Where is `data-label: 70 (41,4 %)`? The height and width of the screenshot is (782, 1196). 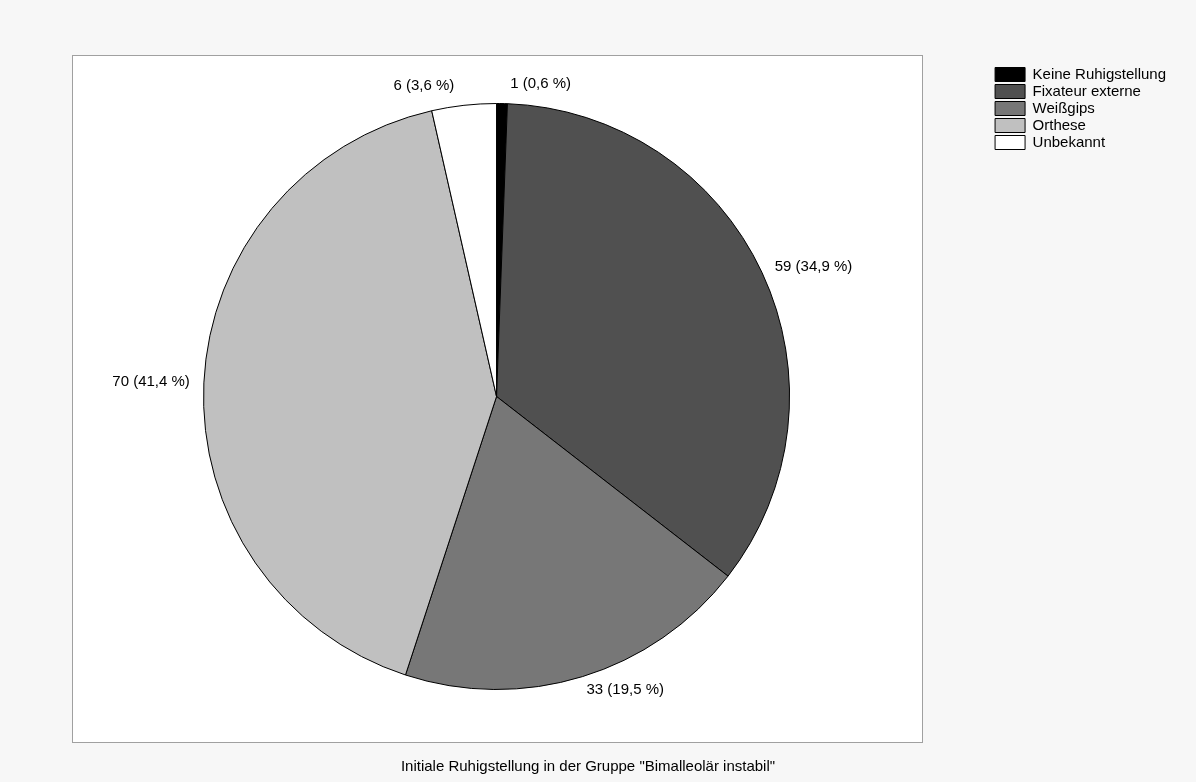
data-label: 70 (41,4 %) is located at coordinates (151, 381).